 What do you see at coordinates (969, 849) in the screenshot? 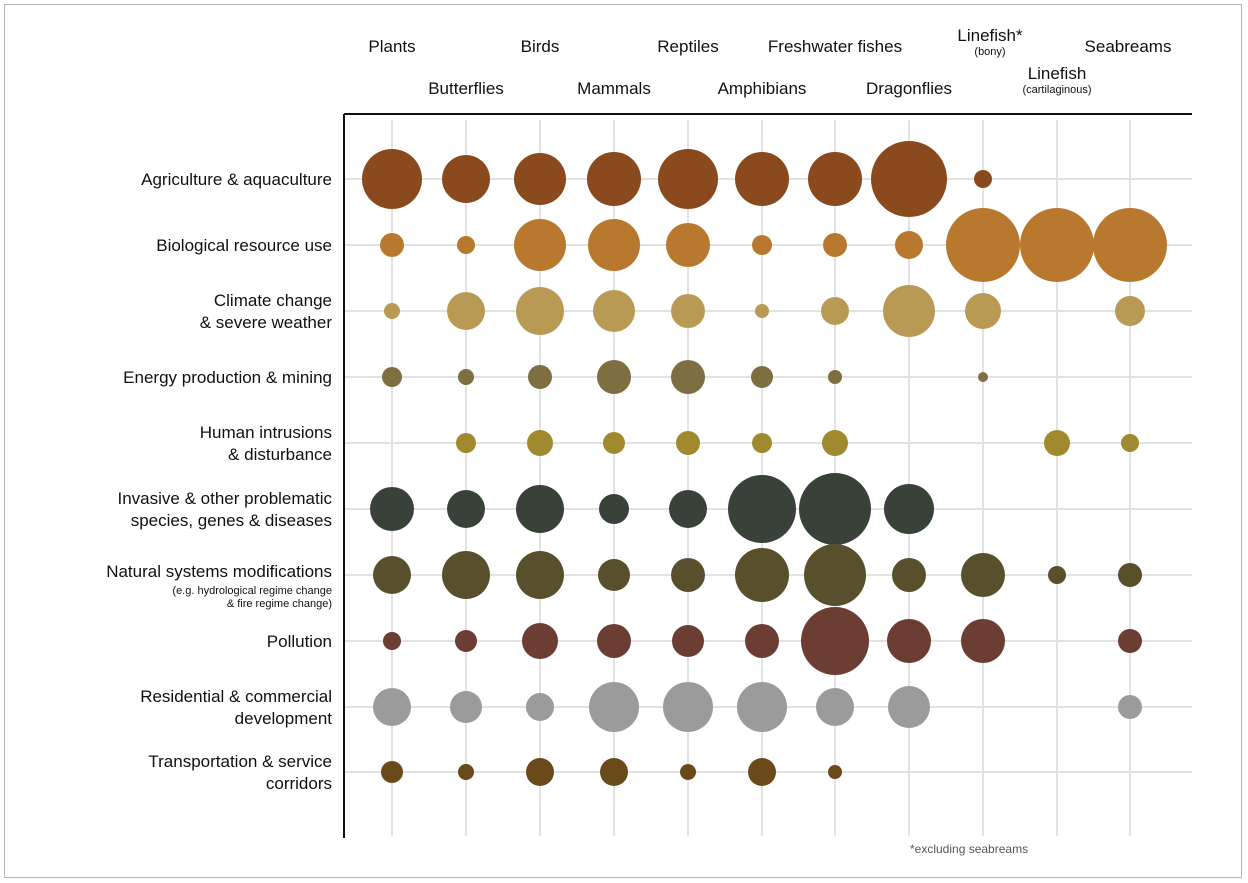
I see `footnote: *excluding seabreams` at bounding box center [969, 849].